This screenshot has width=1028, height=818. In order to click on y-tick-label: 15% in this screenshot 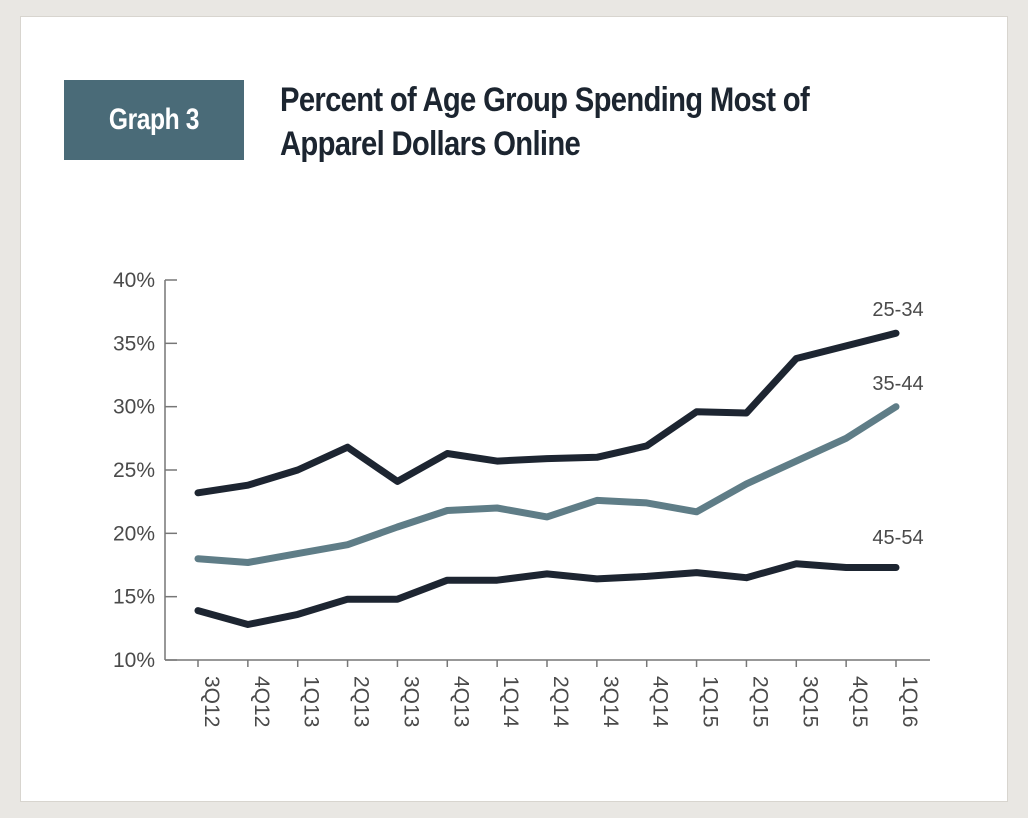, I will do `click(134, 597)`.